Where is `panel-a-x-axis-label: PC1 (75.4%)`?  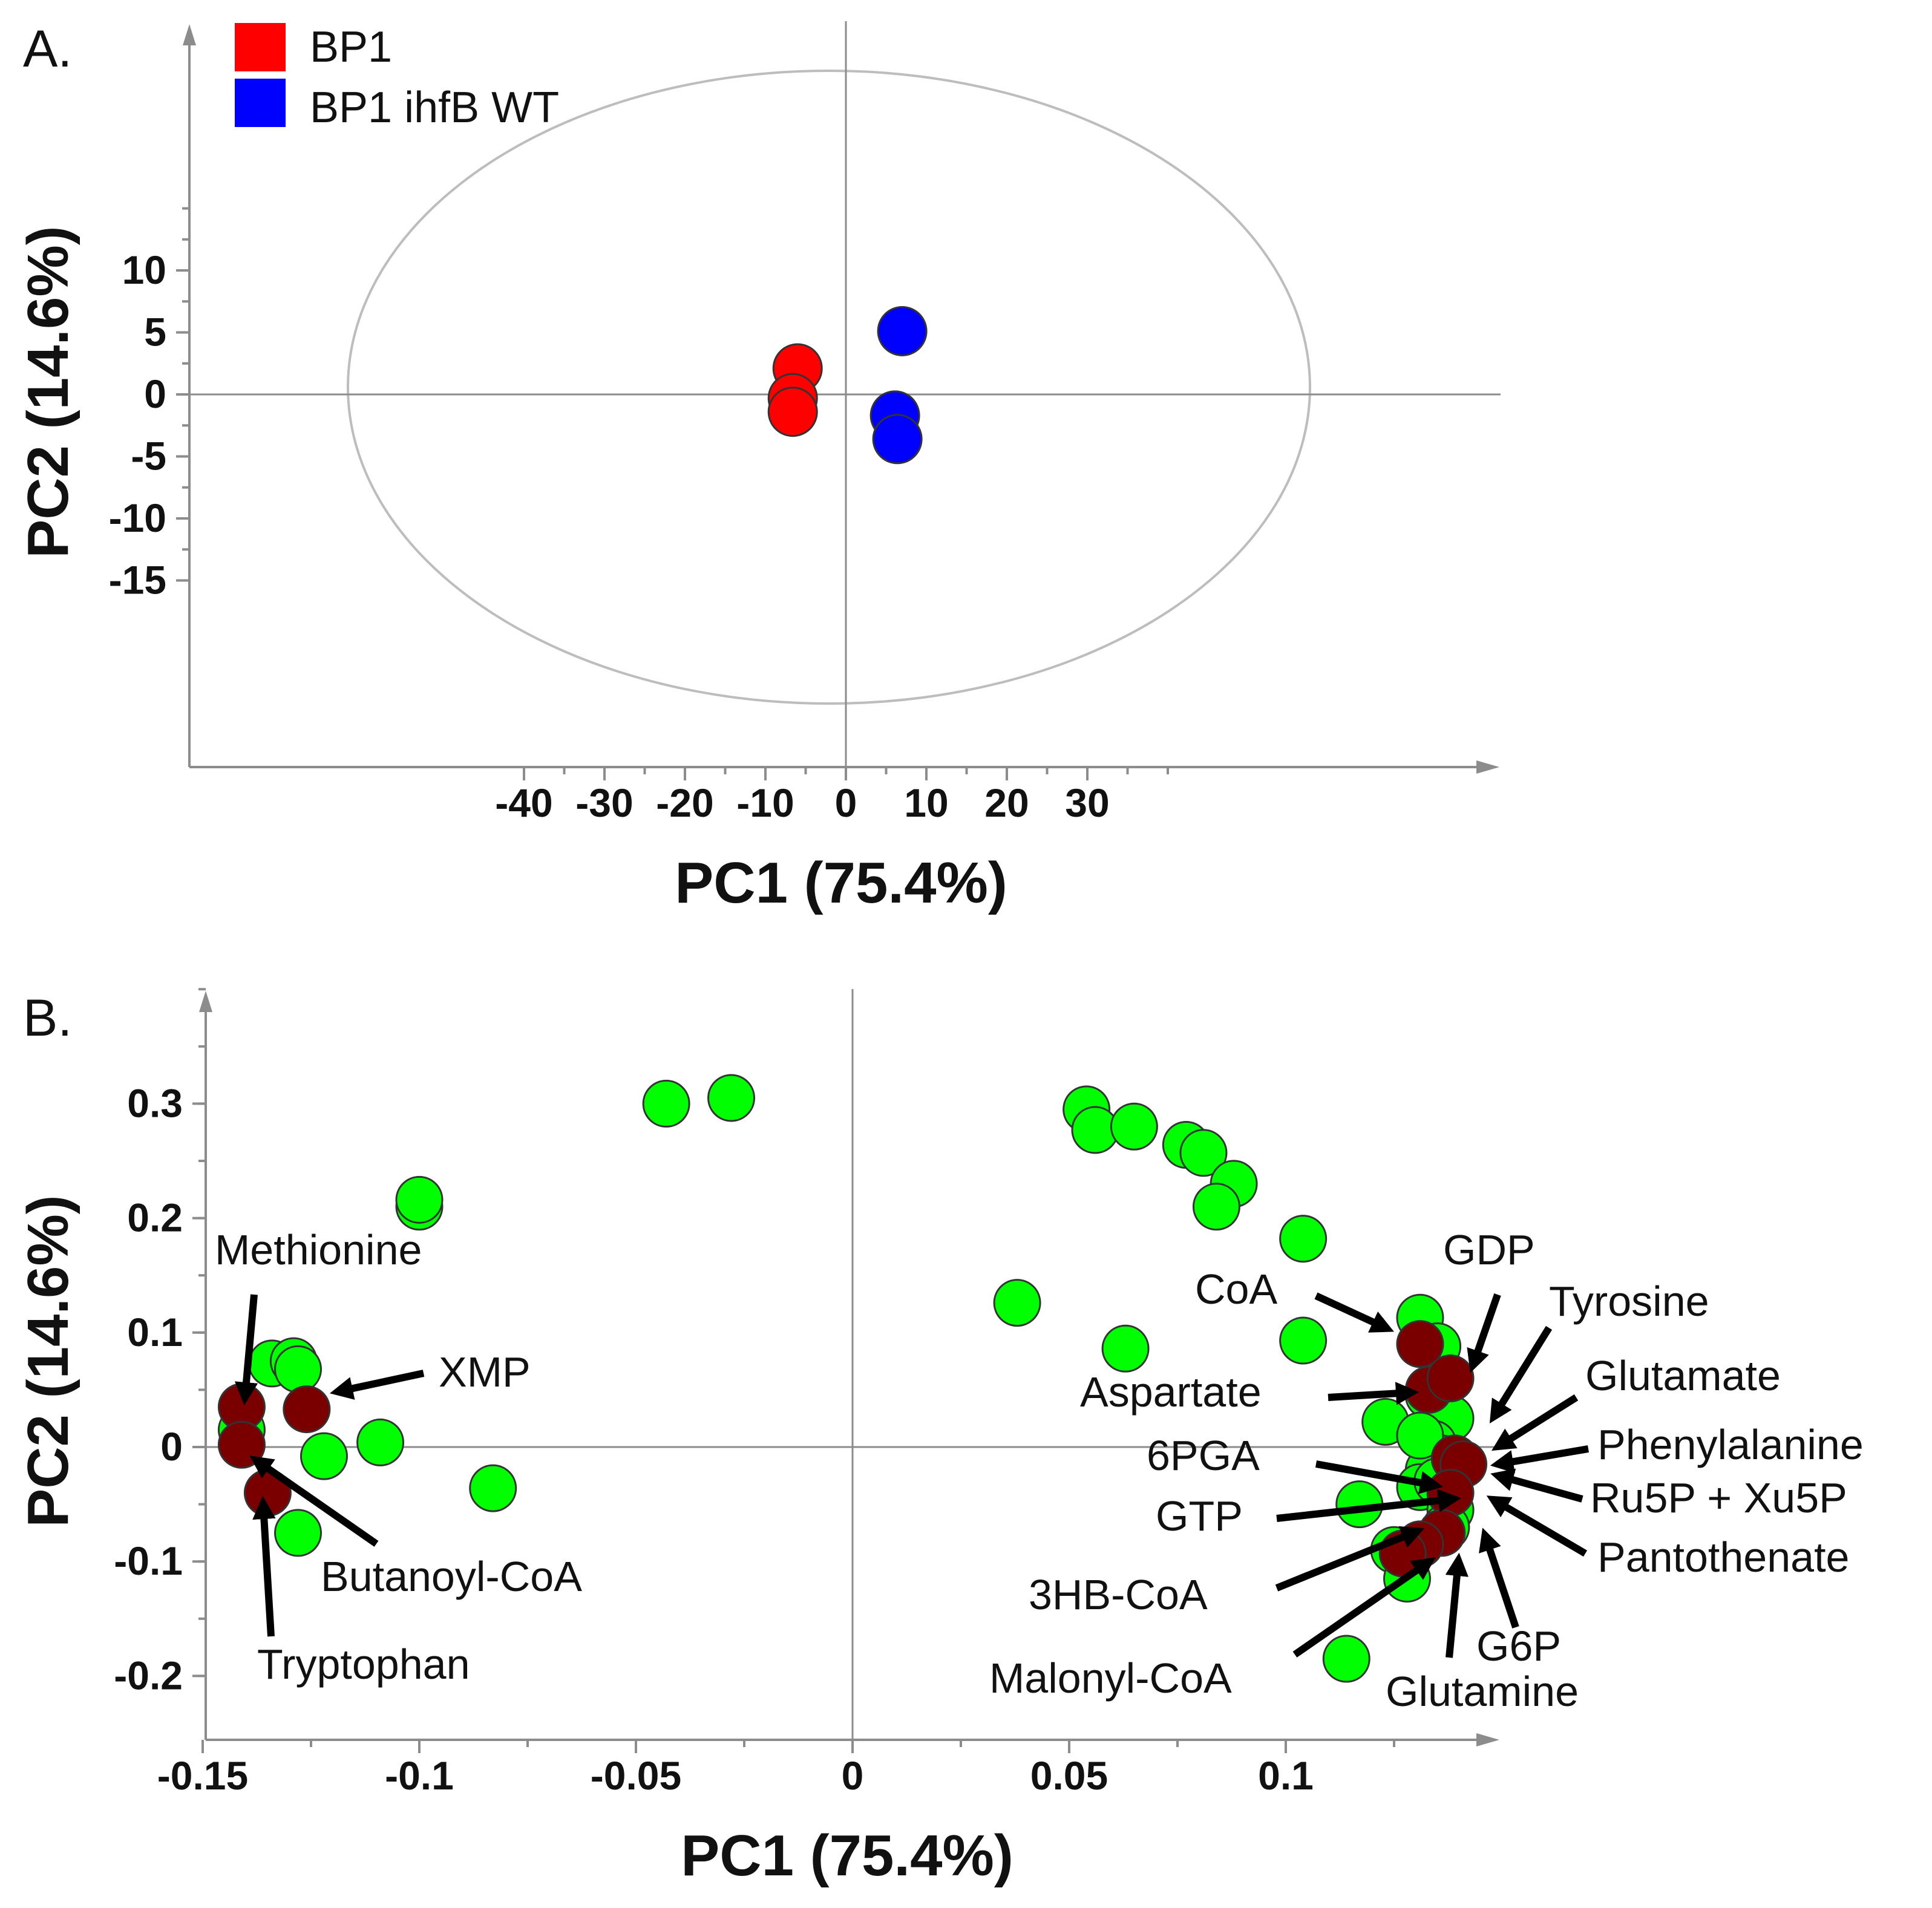 panel-a-x-axis-label: PC1 (75.4%) is located at coordinates (841, 883).